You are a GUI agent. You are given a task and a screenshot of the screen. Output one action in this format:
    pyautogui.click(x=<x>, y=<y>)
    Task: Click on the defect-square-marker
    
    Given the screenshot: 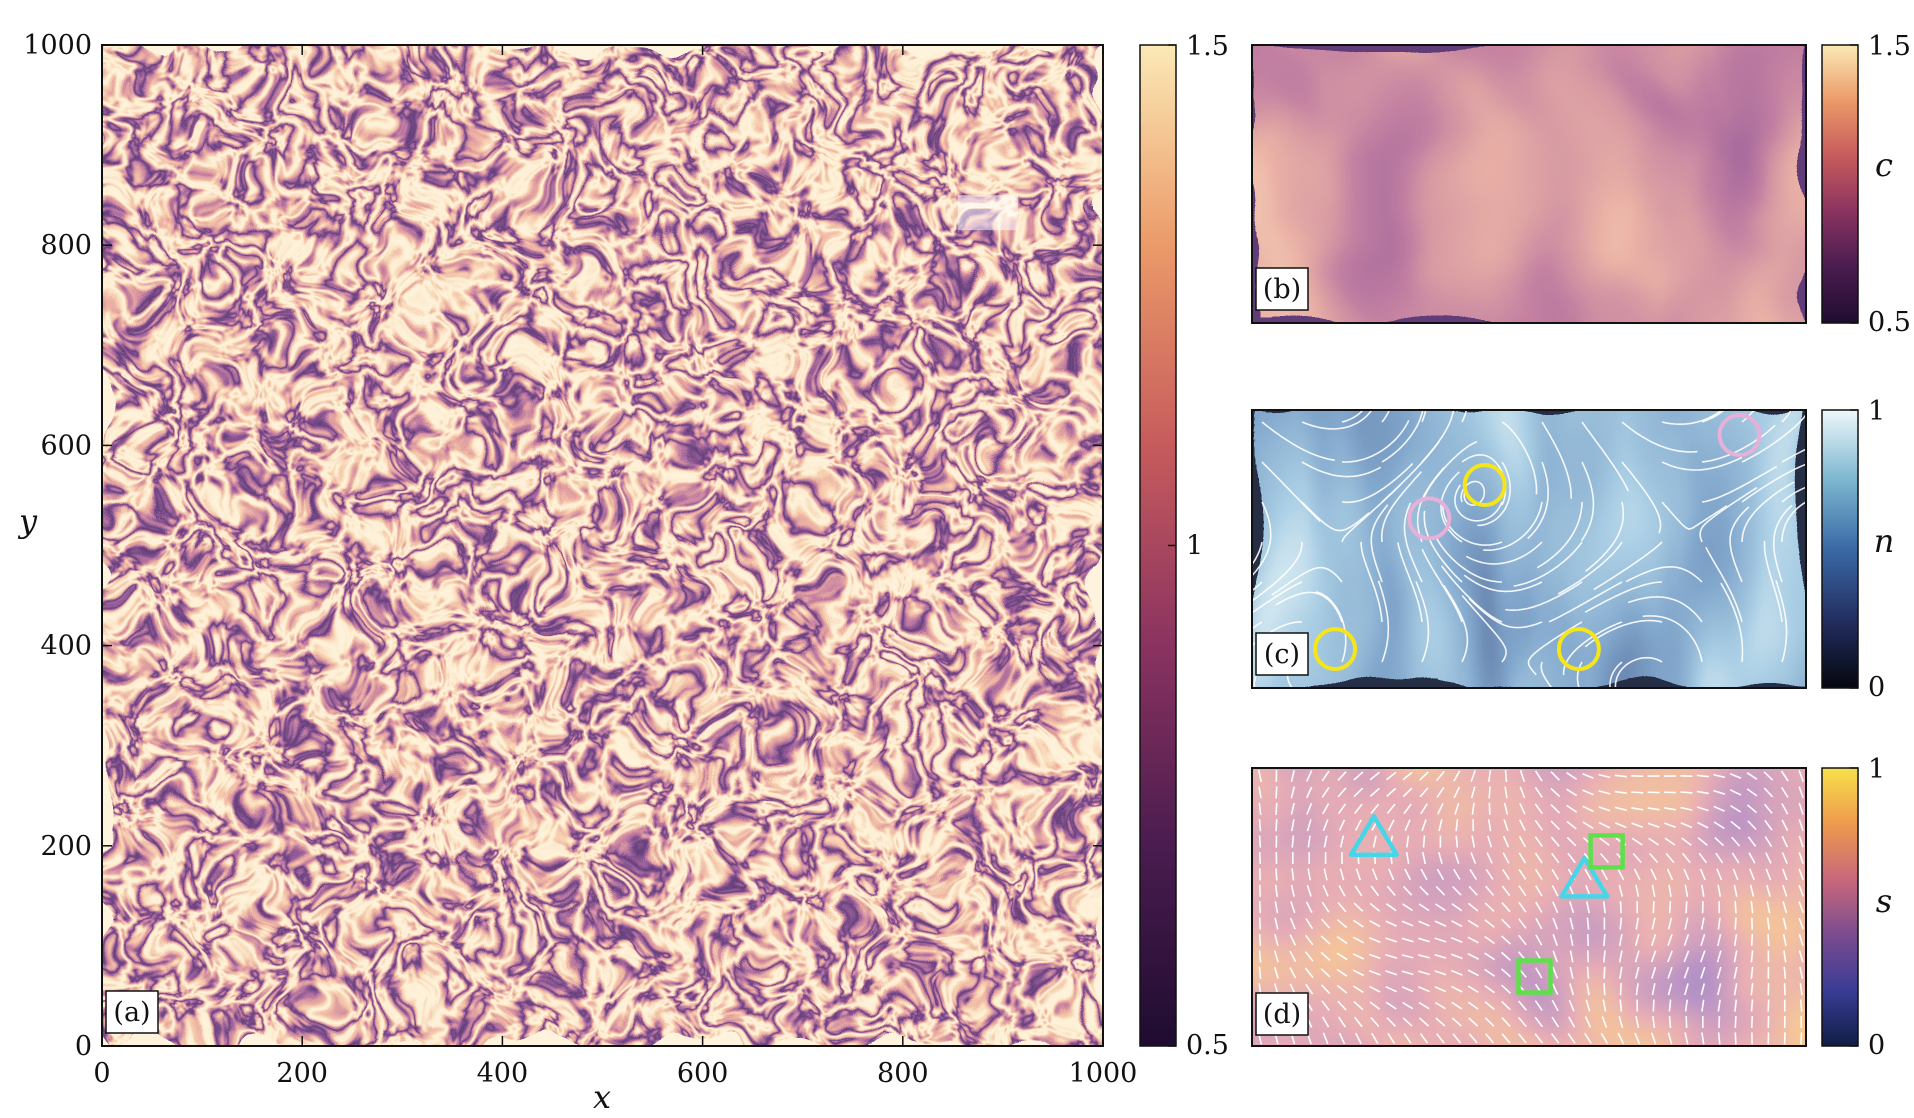 What is the action you would take?
    pyautogui.click(x=1606, y=851)
    